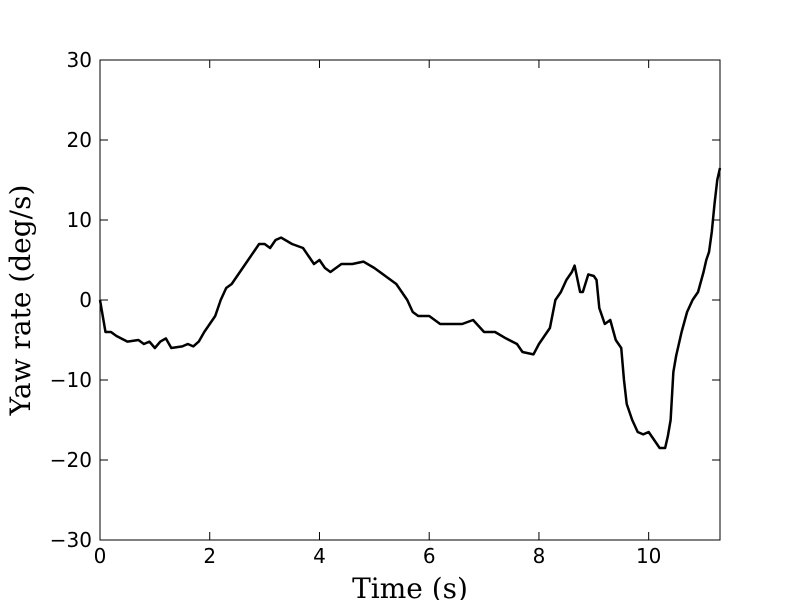 This screenshot has height=600, width=800. What do you see at coordinates (79, 140) in the screenshot?
I see `y-tick-label: 20` at bounding box center [79, 140].